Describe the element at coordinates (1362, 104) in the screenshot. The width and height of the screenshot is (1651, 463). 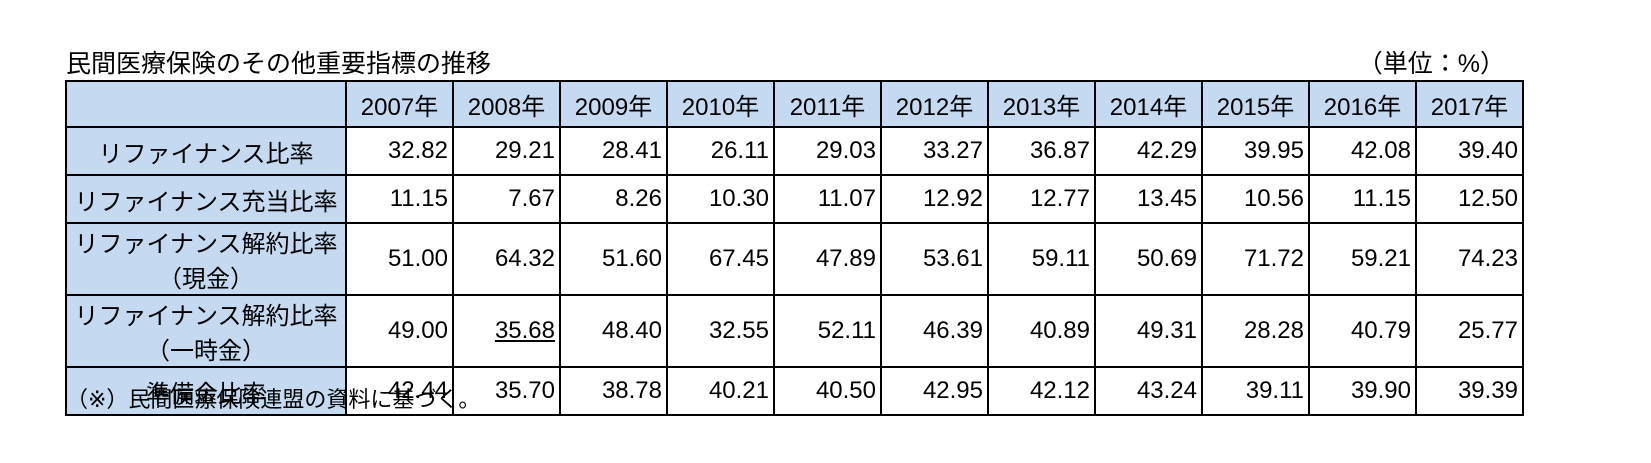
I see `column-header: 2016年` at that location.